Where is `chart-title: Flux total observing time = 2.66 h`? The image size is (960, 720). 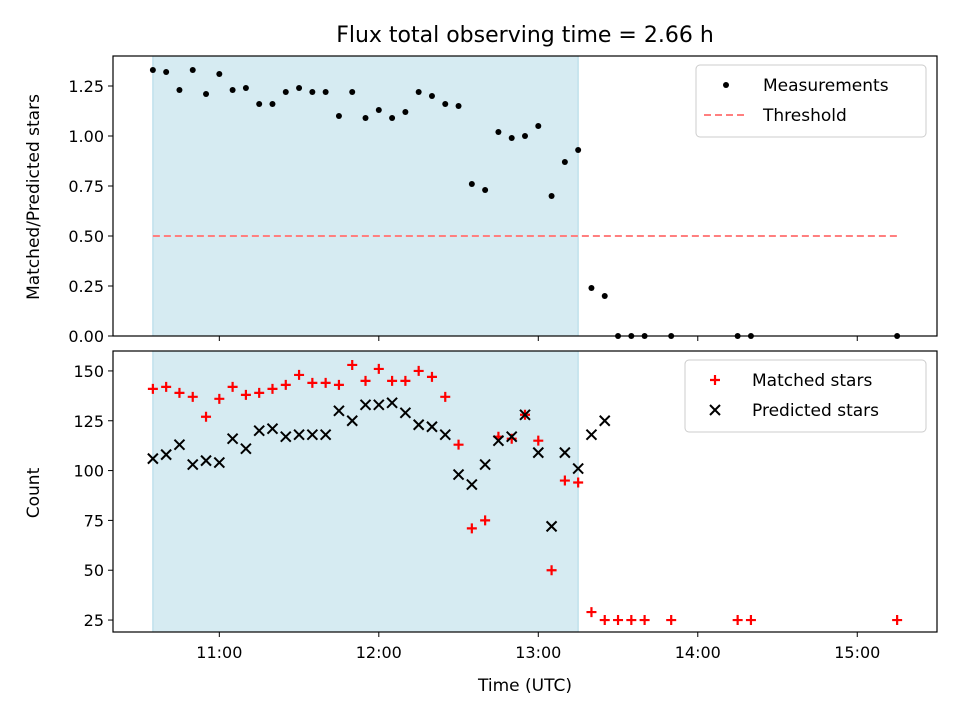 chart-title: Flux total observing time = 2.66 h is located at coordinates (525, 35).